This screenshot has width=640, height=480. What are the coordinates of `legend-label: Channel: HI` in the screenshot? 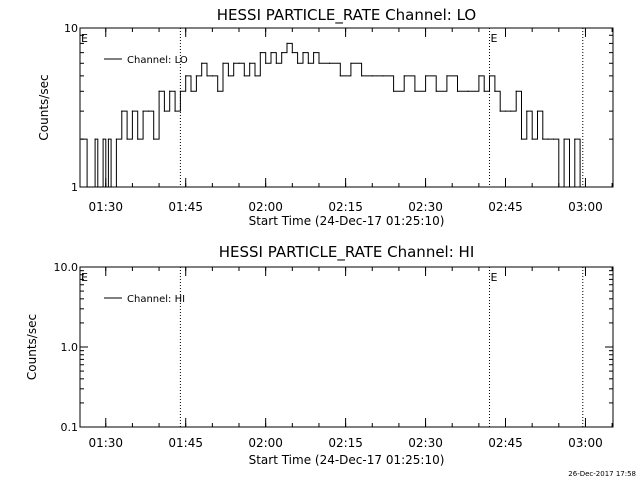 It's located at (156, 299).